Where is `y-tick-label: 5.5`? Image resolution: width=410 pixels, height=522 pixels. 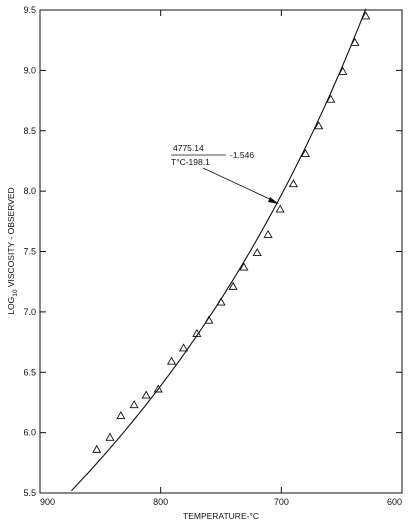 y-tick-label: 5.5 is located at coordinates (29, 493).